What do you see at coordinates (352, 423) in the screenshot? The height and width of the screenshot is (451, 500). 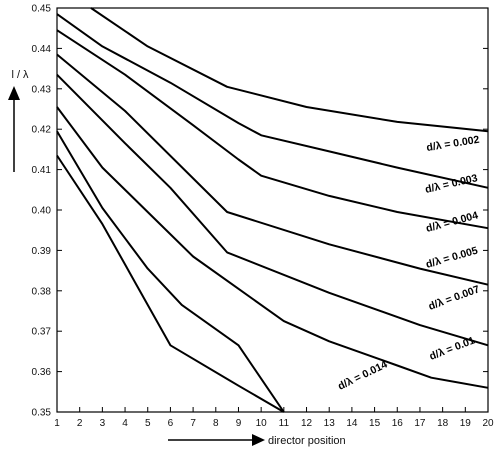 I see `x-tick-label: 14` at bounding box center [352, 423].